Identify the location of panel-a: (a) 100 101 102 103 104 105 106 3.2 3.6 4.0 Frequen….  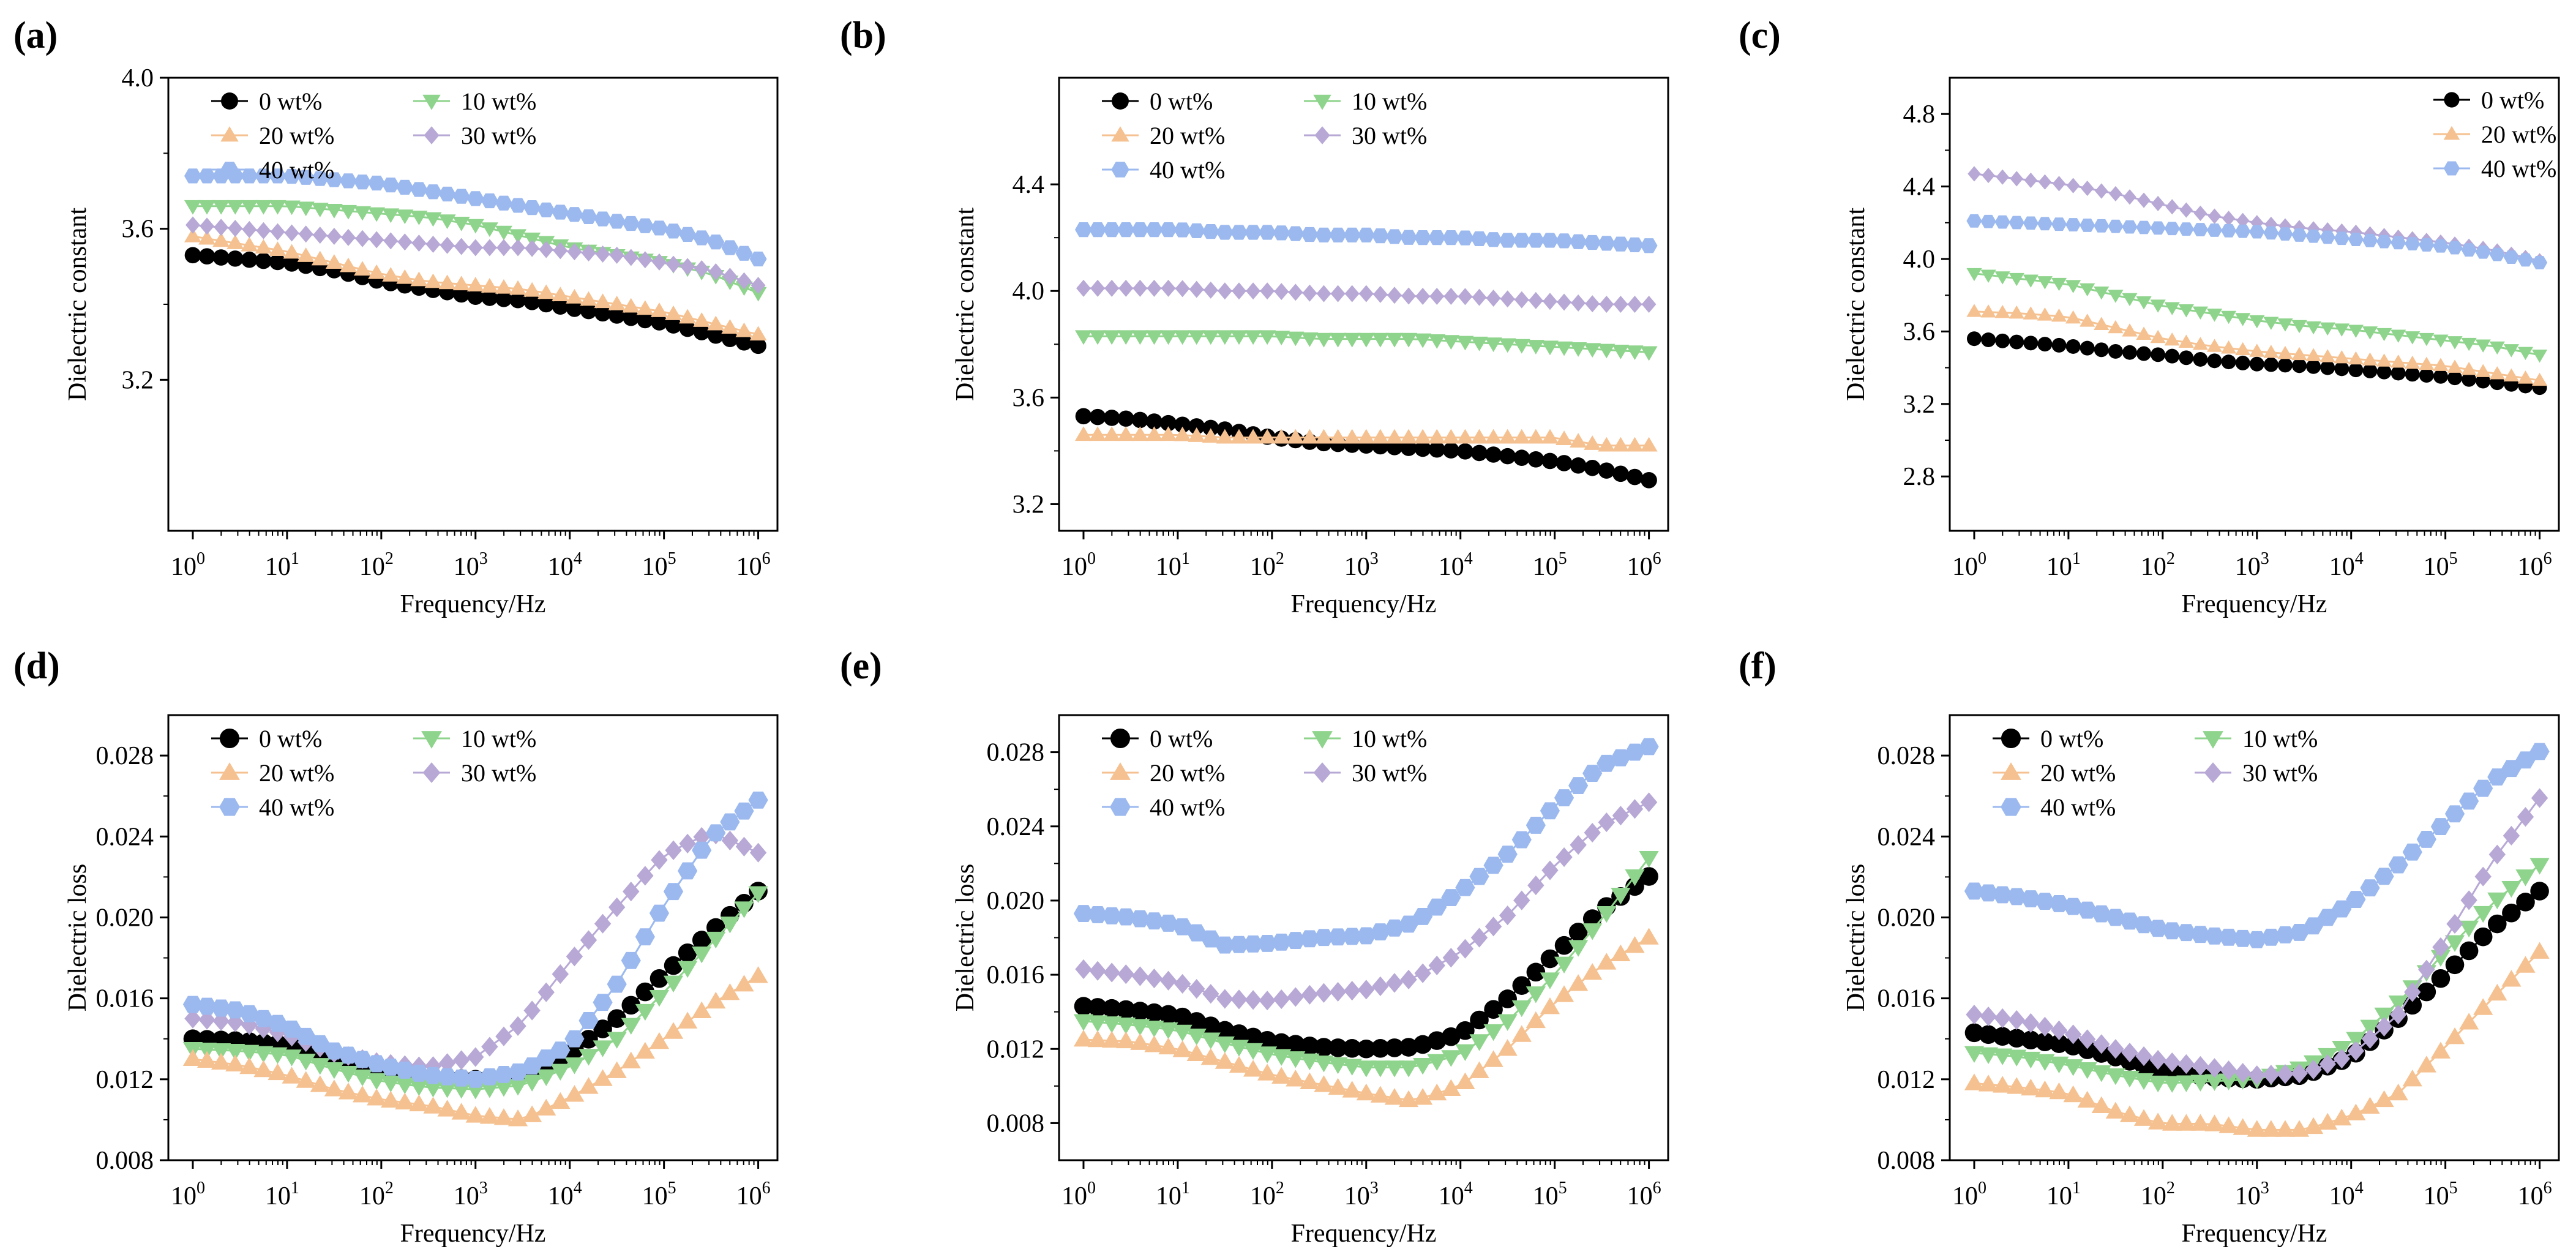
(396, 317).